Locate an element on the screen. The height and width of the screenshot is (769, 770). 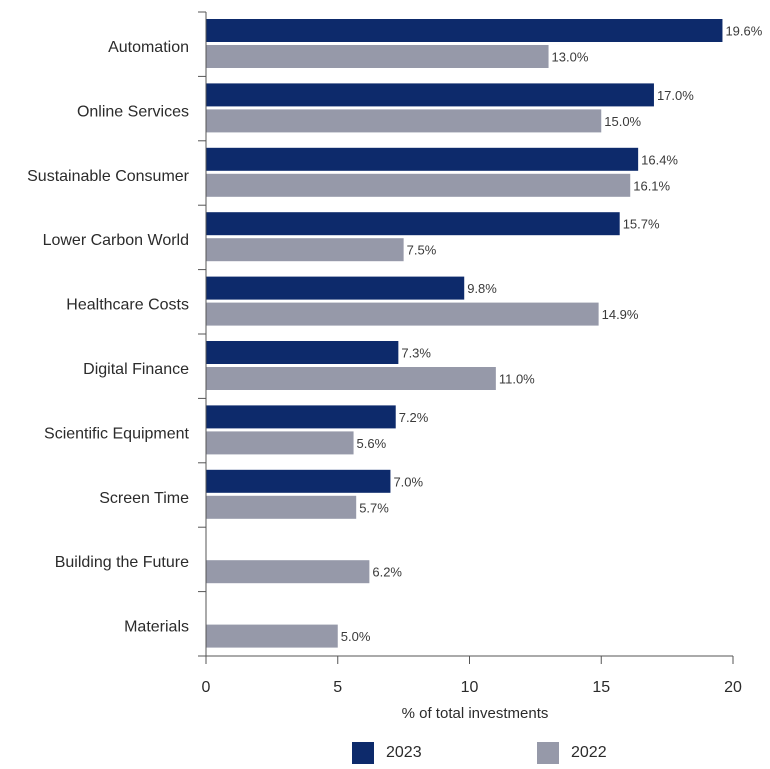
bar-2022-healthcare-costs is located at coordinates (402, 314).